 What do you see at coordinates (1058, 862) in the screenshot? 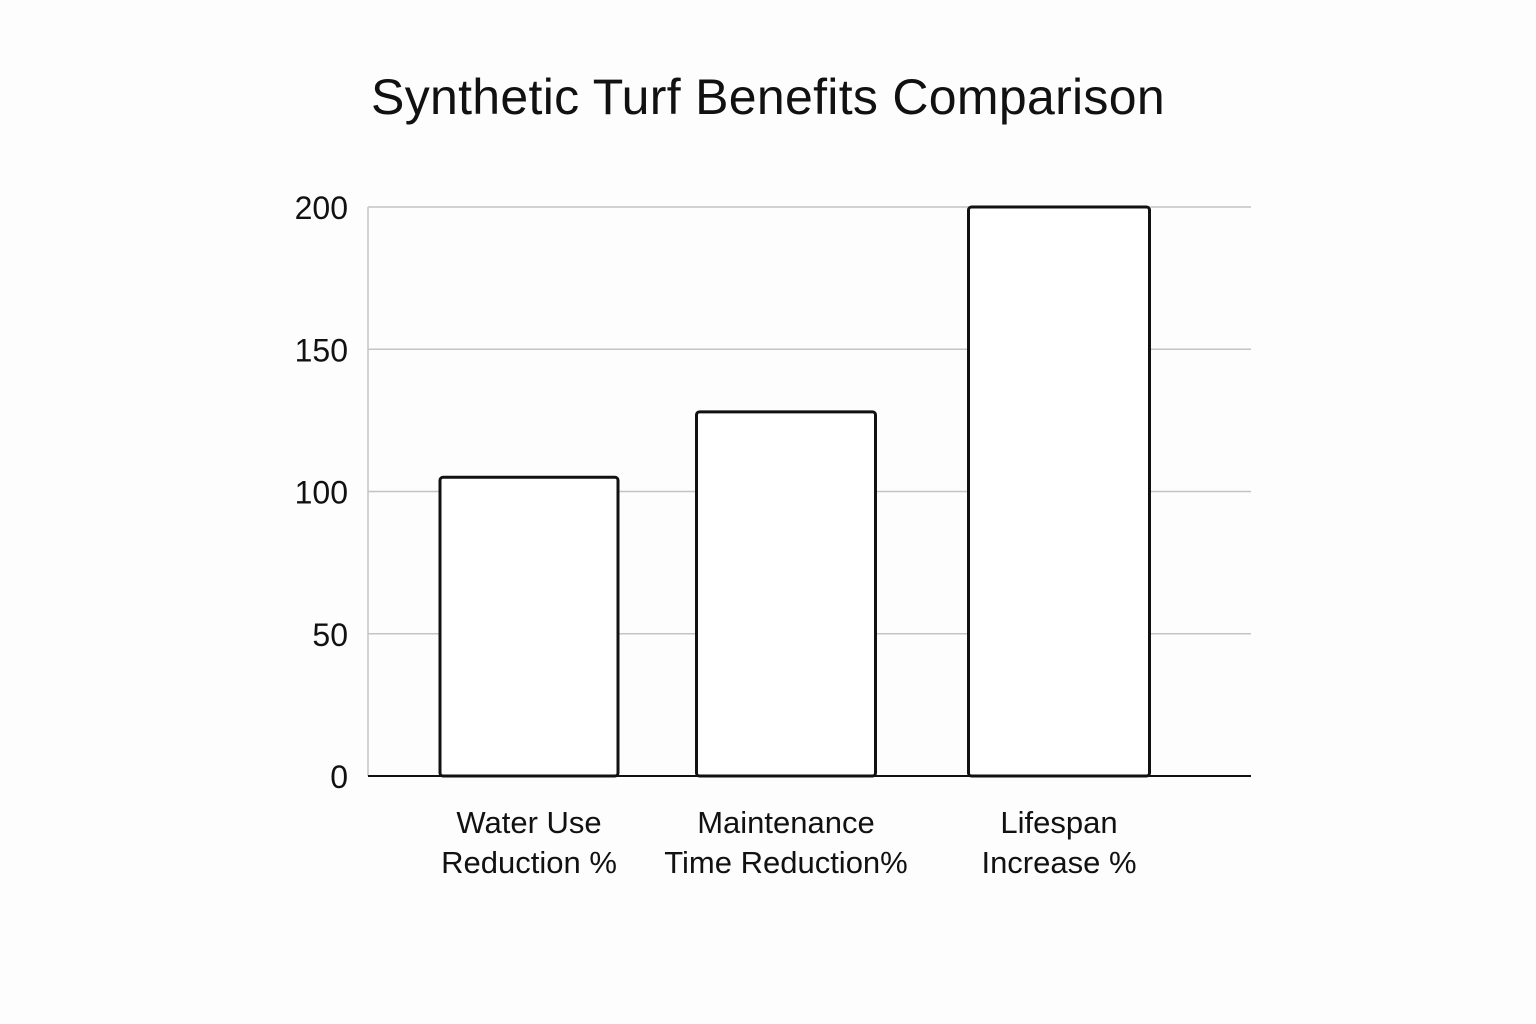
I see `x-tick-label: Increase %` at bounding box center [1058, 862].